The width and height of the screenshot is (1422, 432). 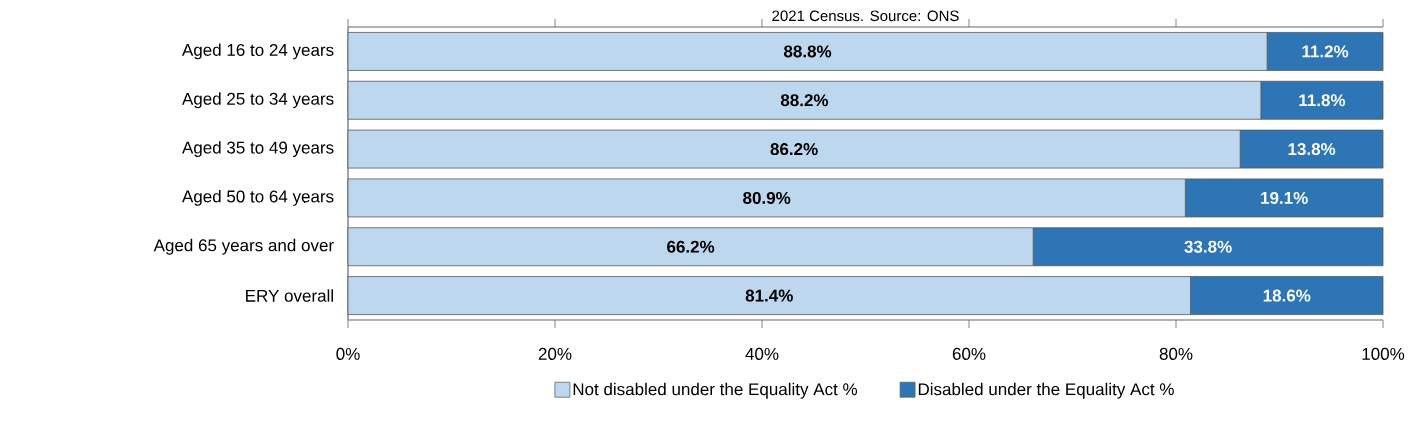 I want to click on data-label: 86.2%, so click(x=794, y=149).